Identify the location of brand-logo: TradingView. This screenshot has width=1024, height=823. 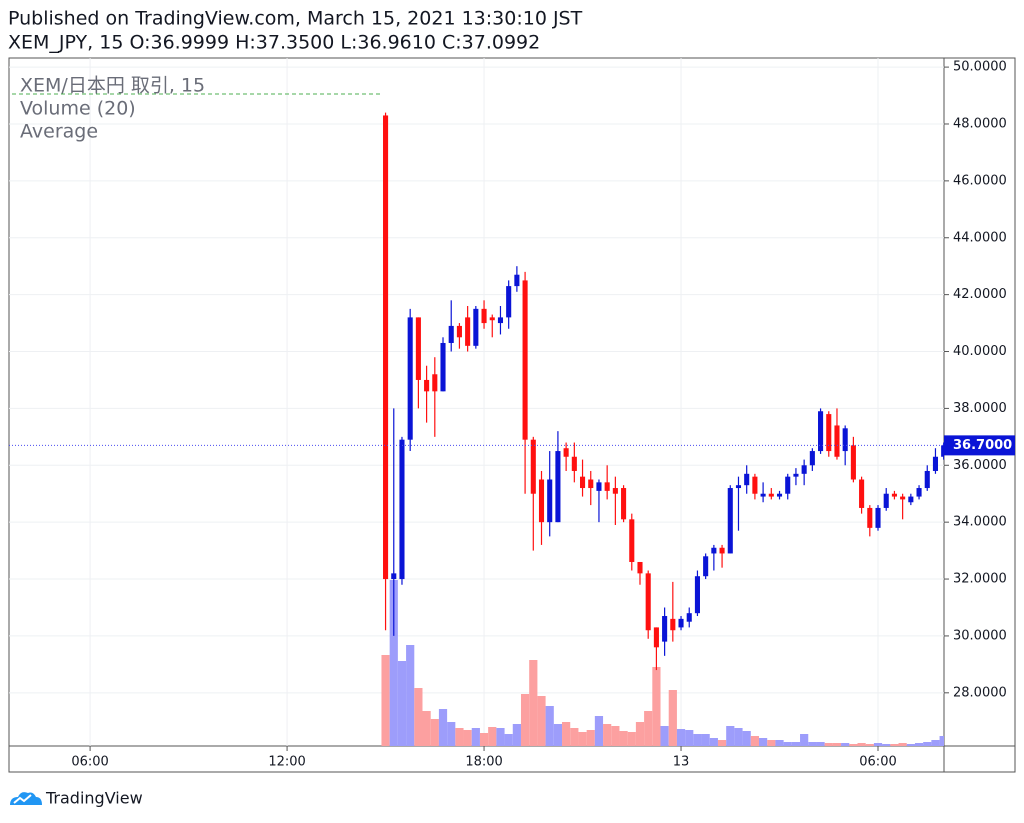
(76, 798).